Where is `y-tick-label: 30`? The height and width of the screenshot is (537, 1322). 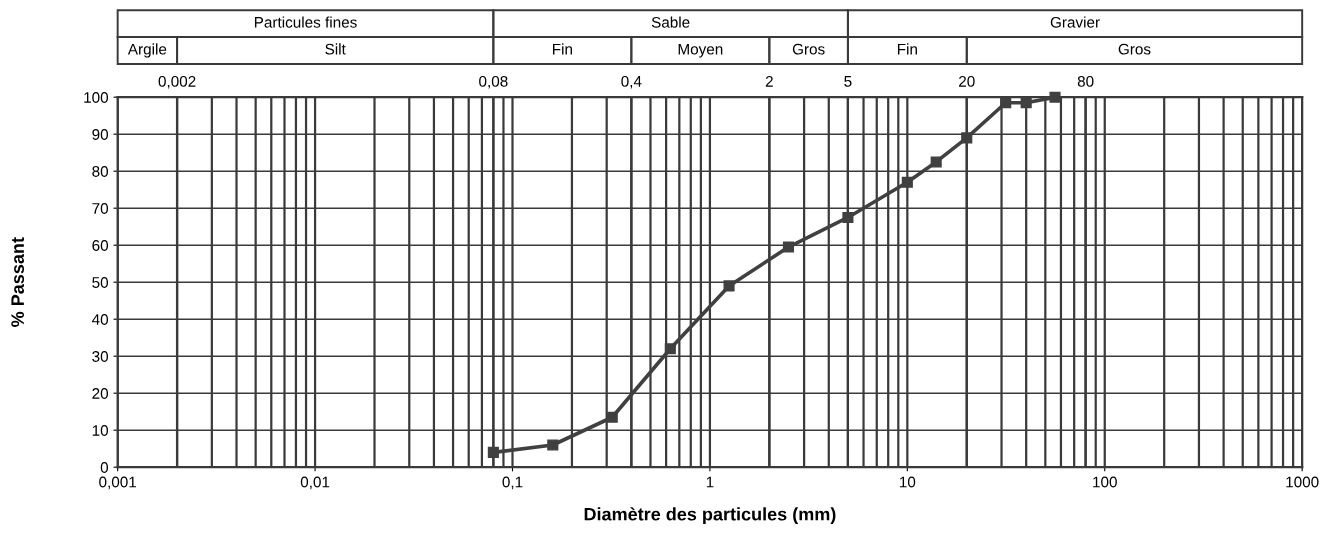
y-tick-label: 30 is located at coordinates (100, 356).